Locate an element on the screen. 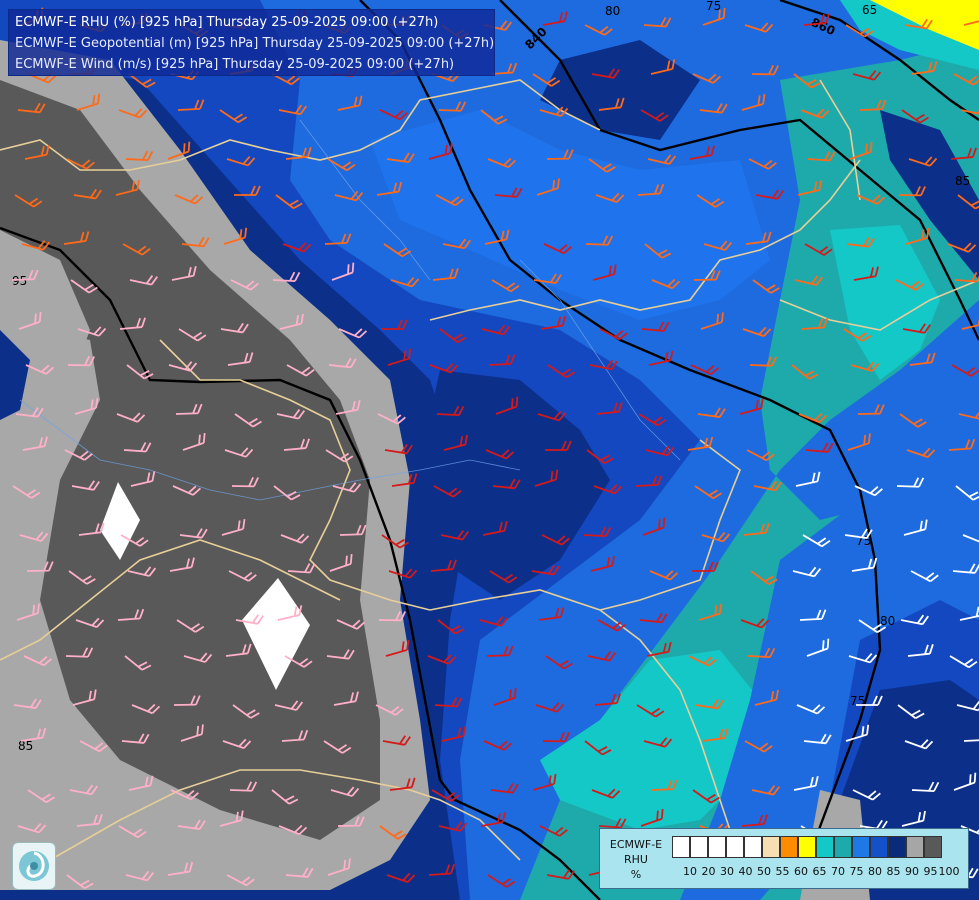 The height and width of the screenshot is (900, 979). legend-model: ECMWF-E is located at coordinates (636, 844).